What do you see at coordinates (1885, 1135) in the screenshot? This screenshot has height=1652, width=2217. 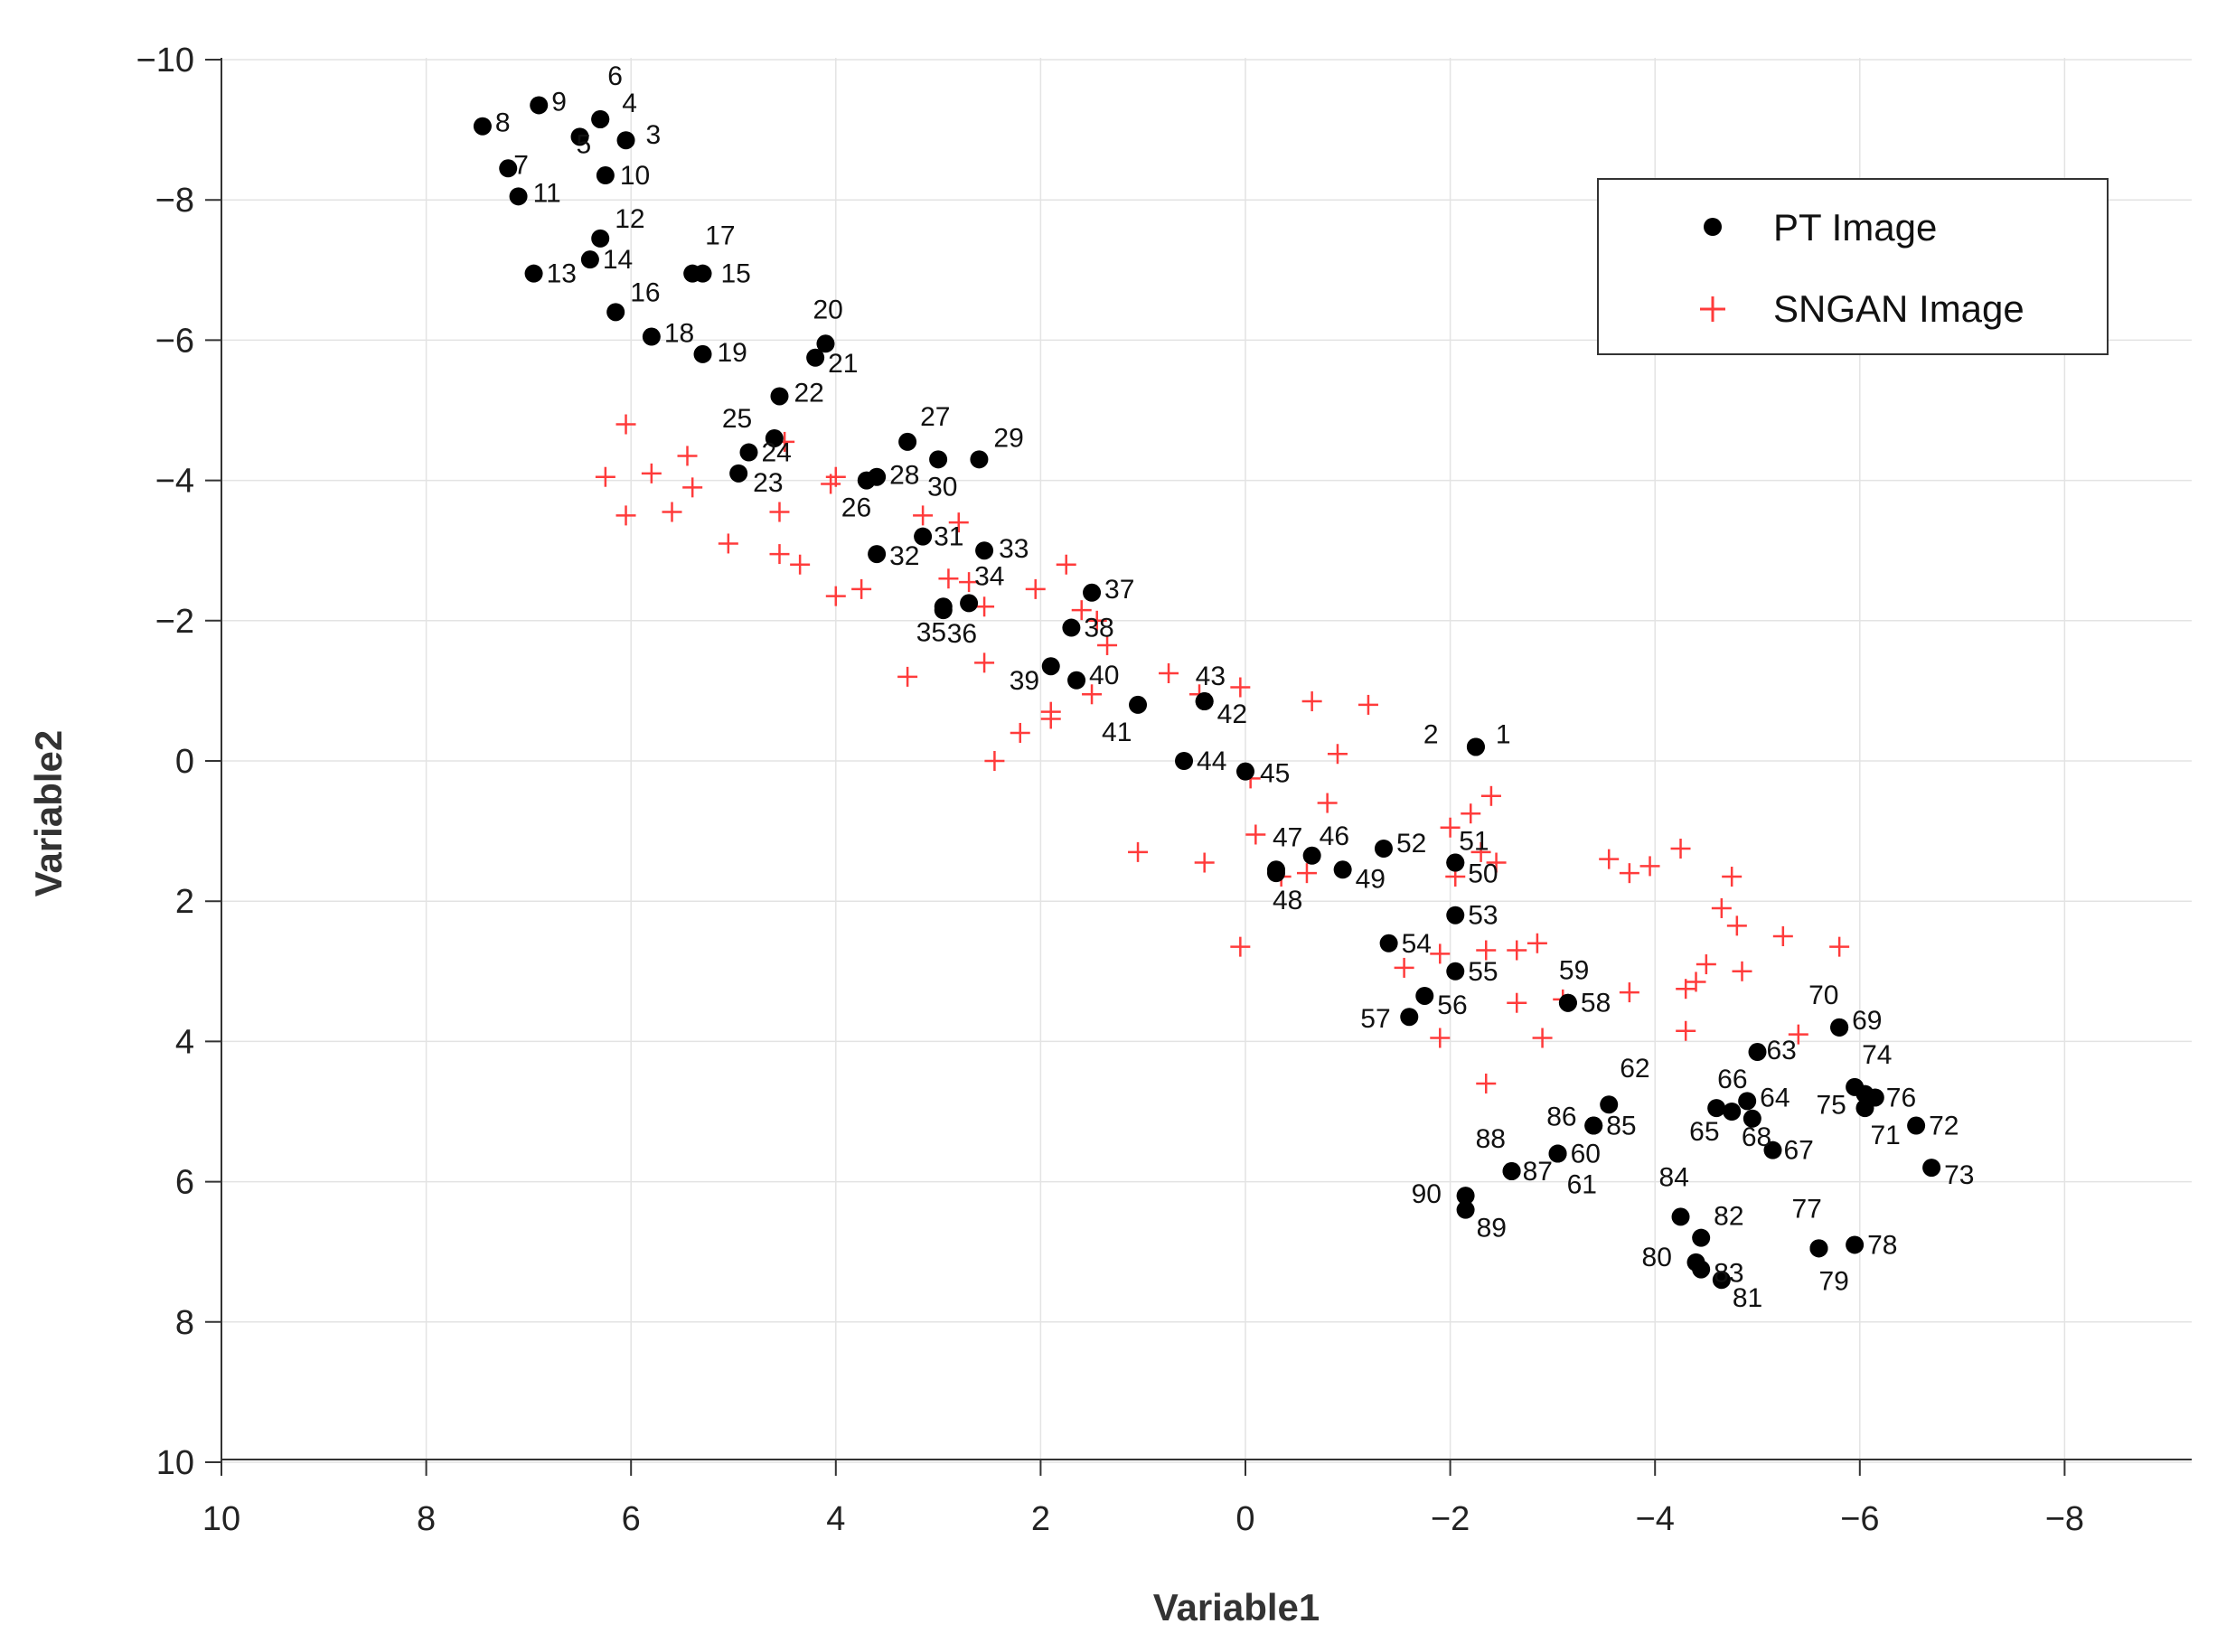 I see `pt-point-label: 71` at bounding box center [1885, 1135].